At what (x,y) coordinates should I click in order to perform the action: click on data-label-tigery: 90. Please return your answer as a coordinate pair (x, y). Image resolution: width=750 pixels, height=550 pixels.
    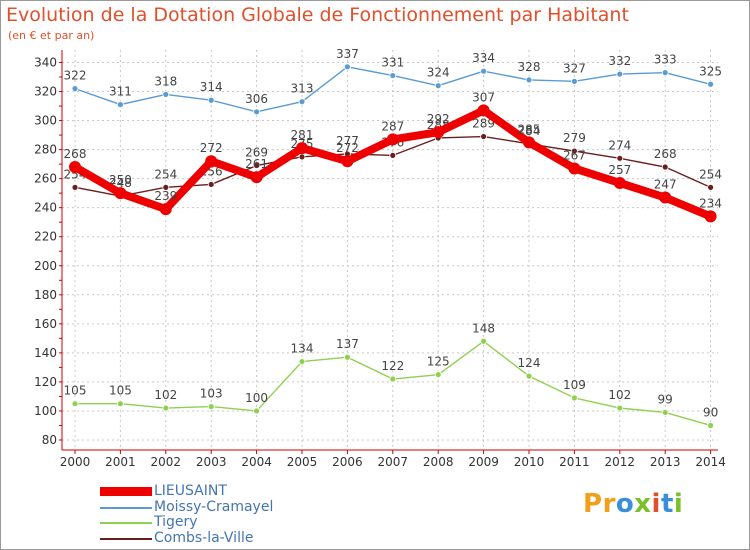
    Looking at the image, I should click on (710, 412).